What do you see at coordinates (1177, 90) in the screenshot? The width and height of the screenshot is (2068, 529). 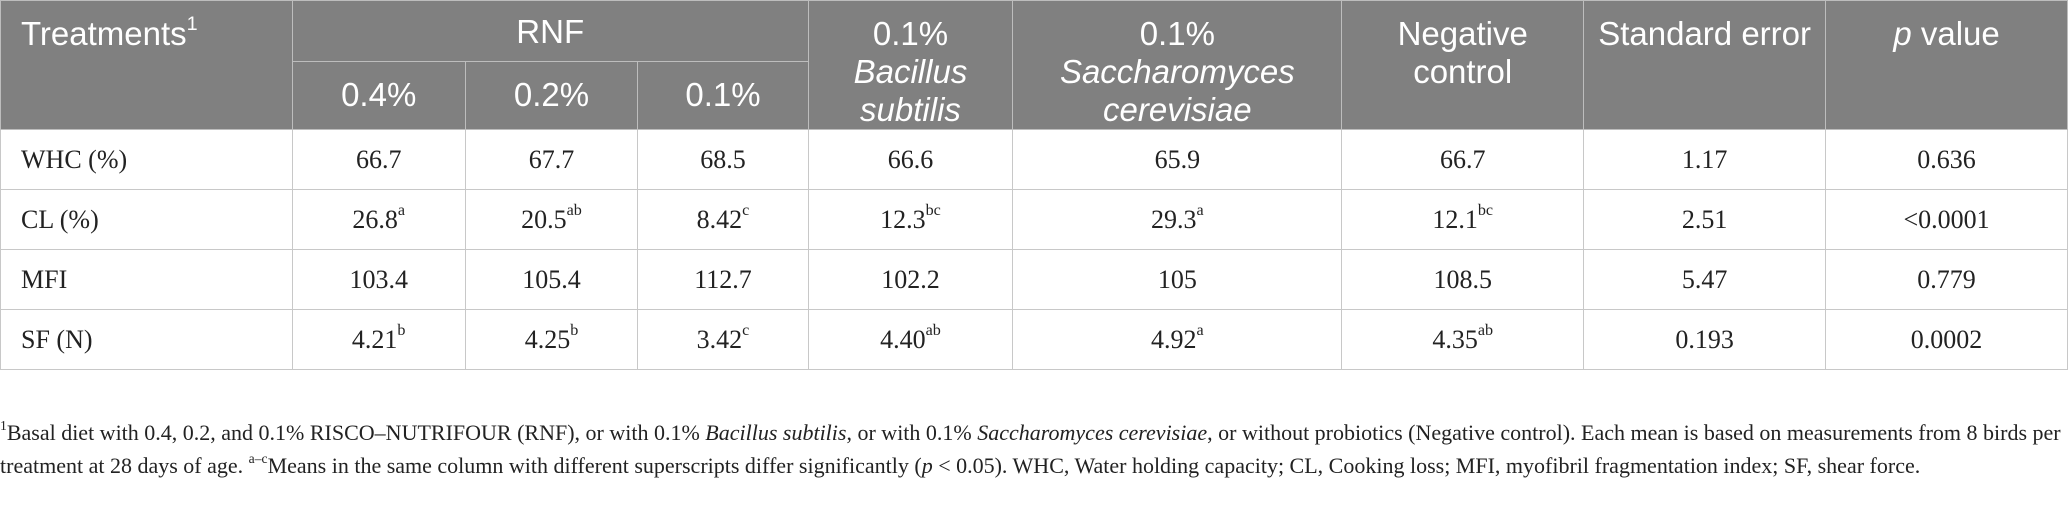 I see `header-saccharomyces-name: Saccharomyces cerevisiae` at bounding box center [1177, 90].